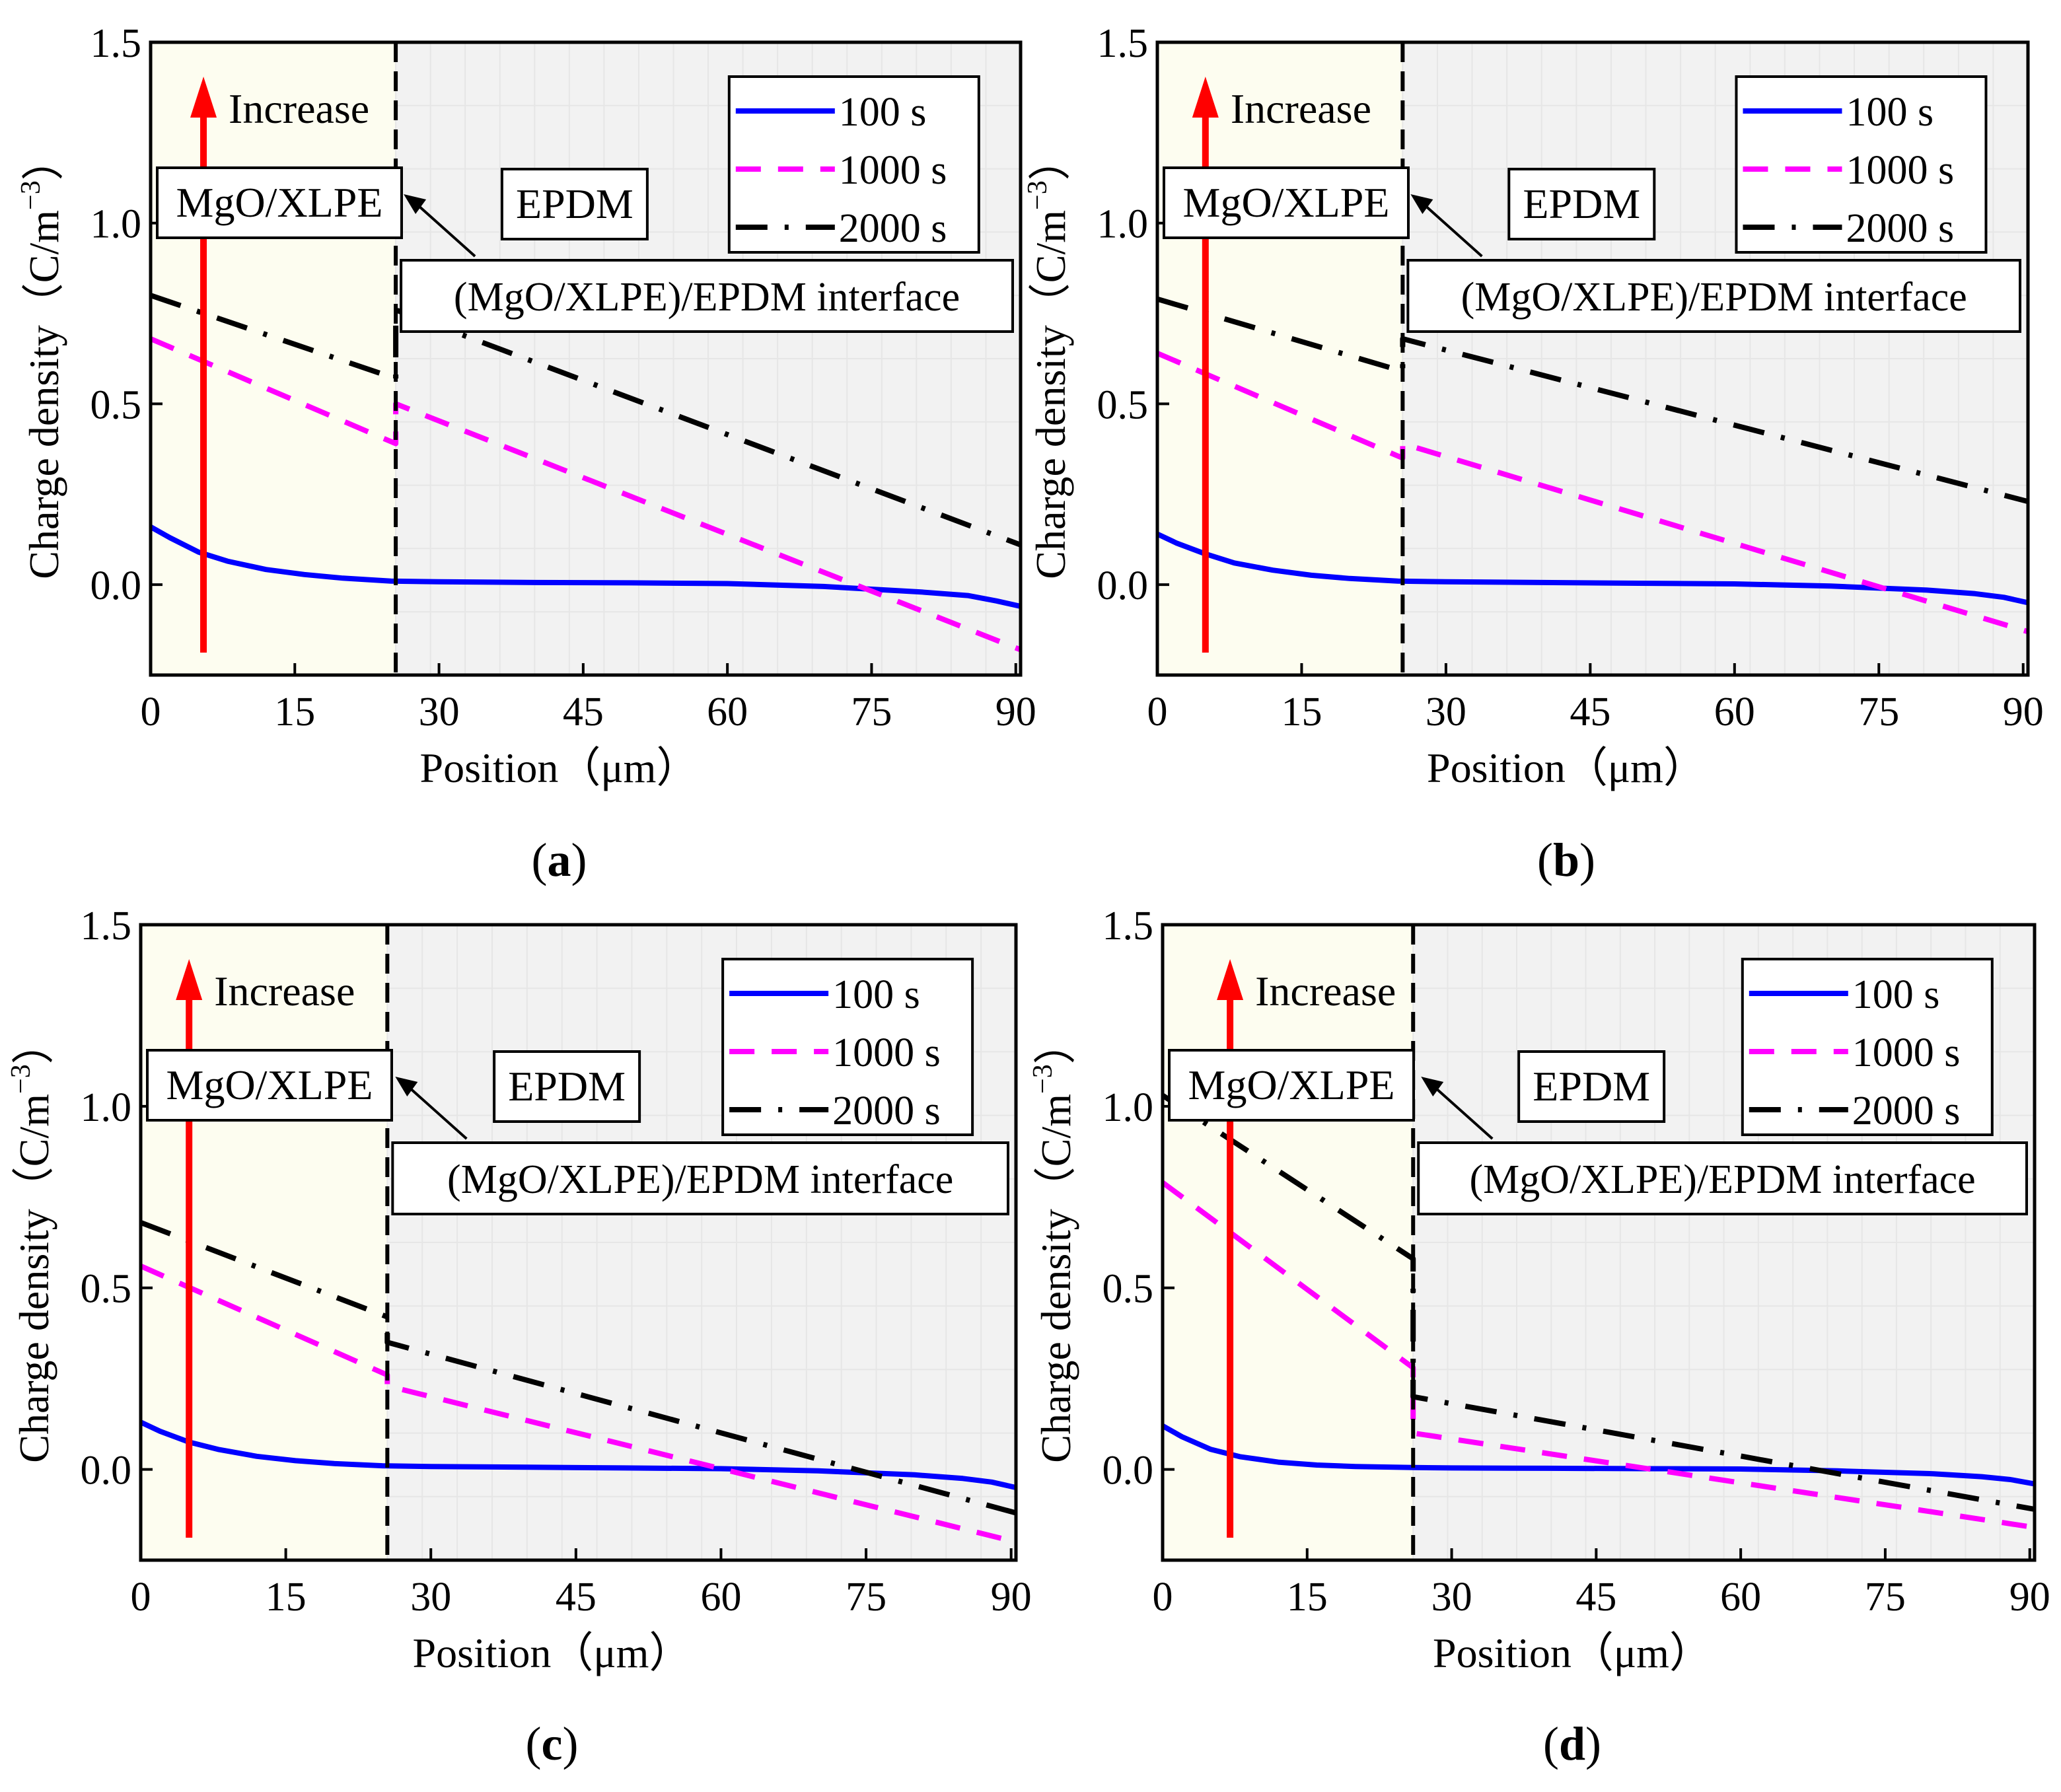  I want to click on panel-caption: (c), so click(552, 1743).